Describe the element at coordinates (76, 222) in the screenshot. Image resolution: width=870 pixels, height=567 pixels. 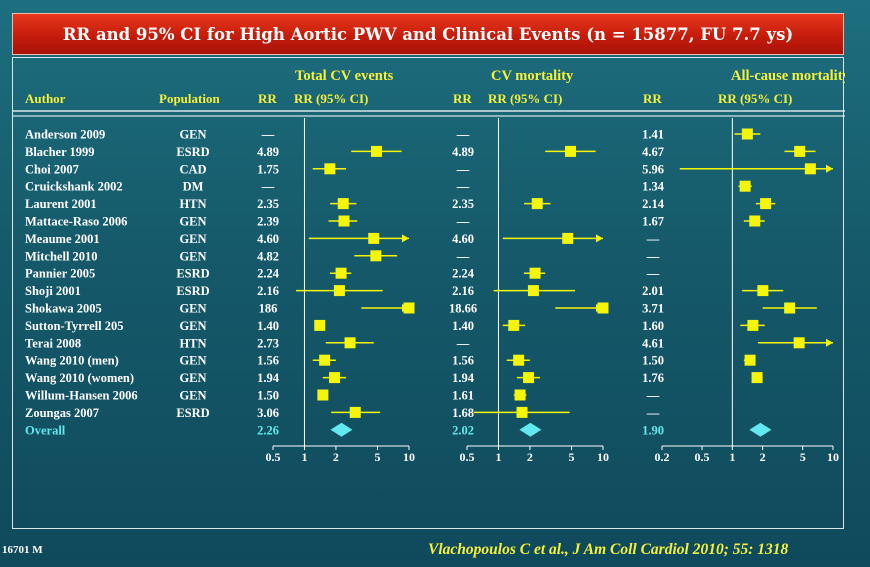
I see `study-author: Mattace-Raso 2006` at that location.